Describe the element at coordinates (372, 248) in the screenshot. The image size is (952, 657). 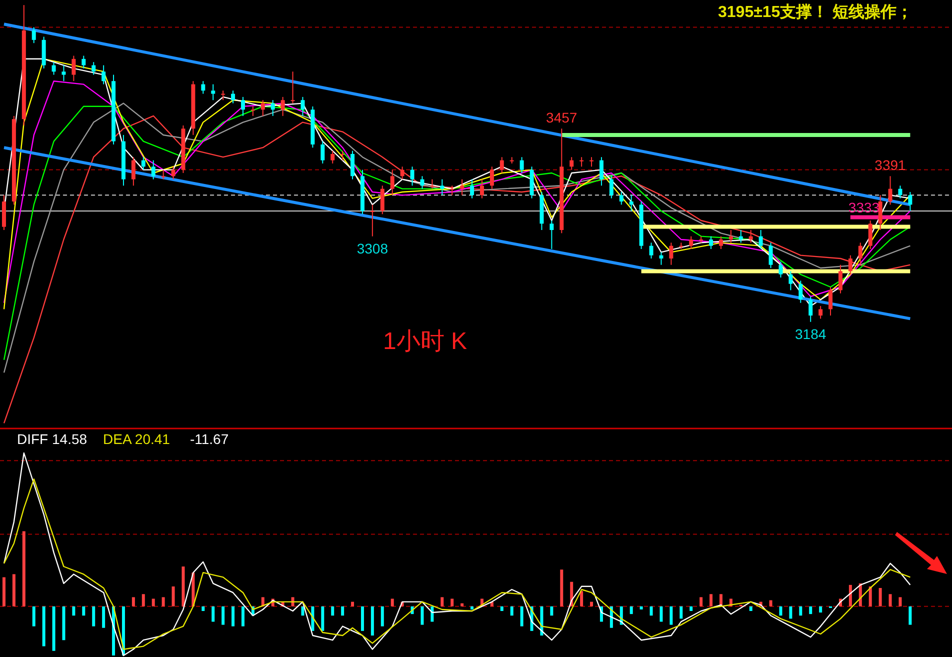
I see `annotation: 3308` at that location.